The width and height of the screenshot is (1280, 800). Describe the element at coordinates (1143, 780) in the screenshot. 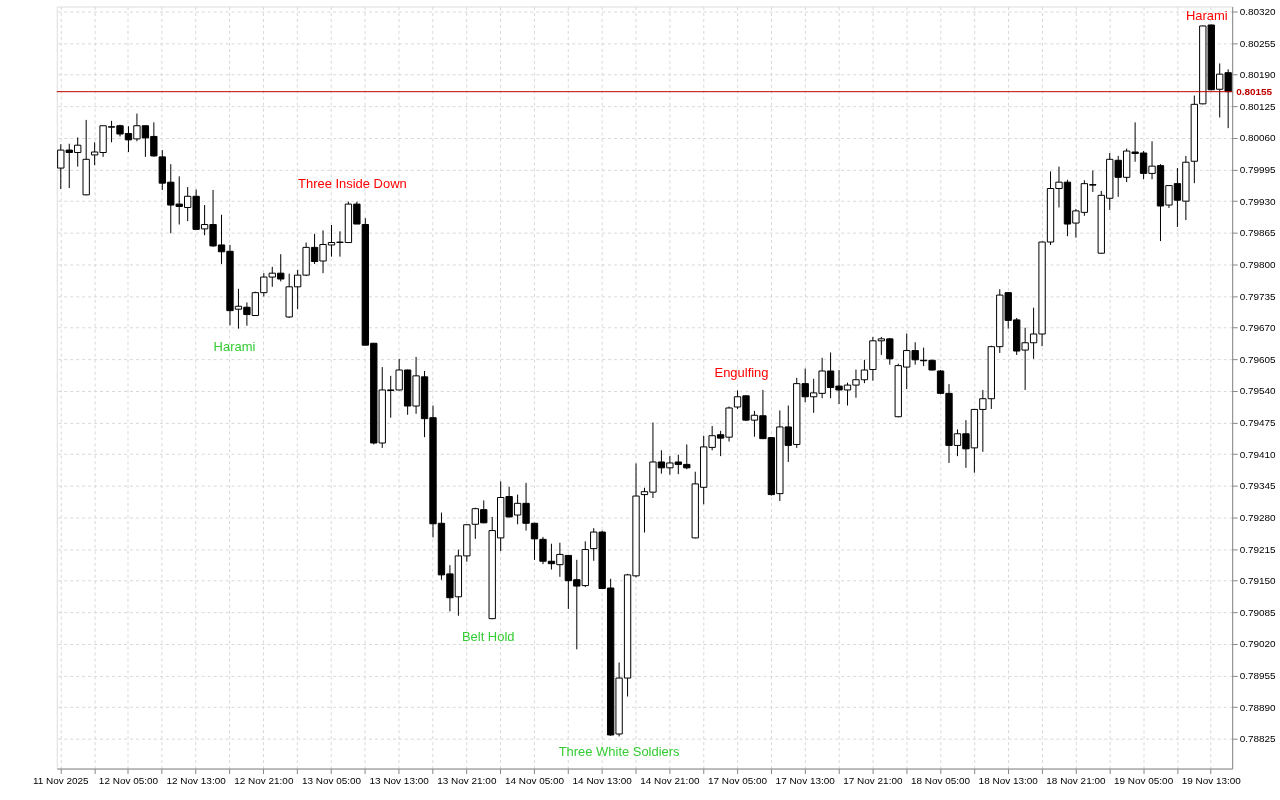

I see `x-tick-label: 19 Nov 05:00` at that location.